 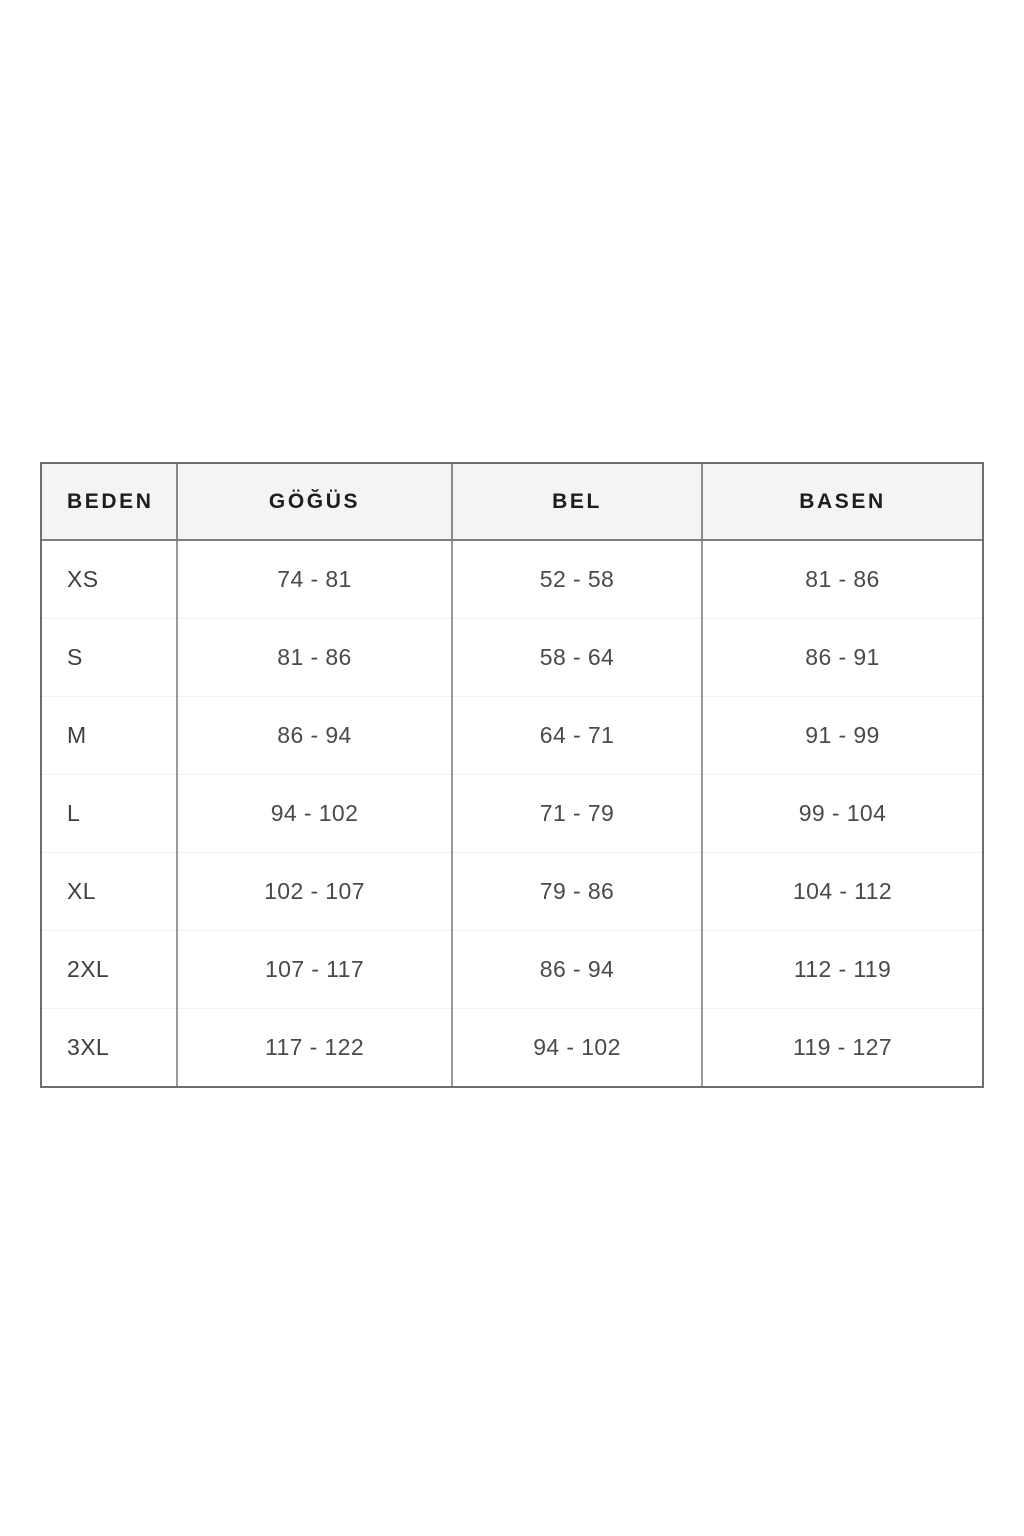 What do you see at coordinates (842, 1047) in the screenshot?
I see `cell-basen: 119 - 127` at bounding box center [842, 1047].